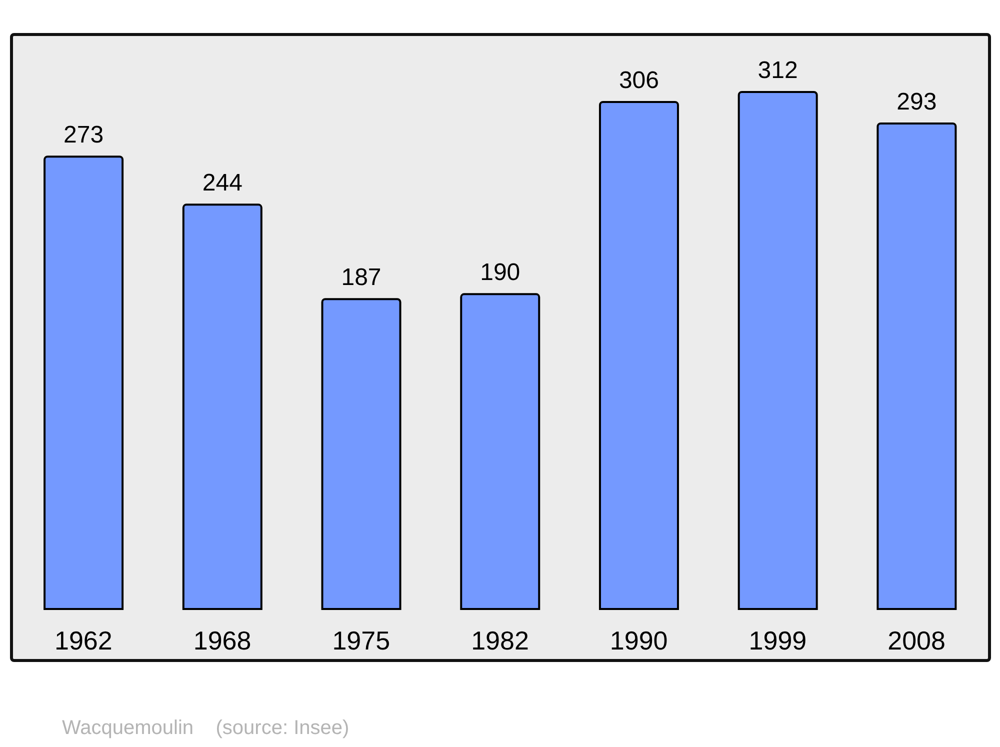  Describe the element at coordinates (638, 80) in the screenshot. I see `data-label: 306` at that location.